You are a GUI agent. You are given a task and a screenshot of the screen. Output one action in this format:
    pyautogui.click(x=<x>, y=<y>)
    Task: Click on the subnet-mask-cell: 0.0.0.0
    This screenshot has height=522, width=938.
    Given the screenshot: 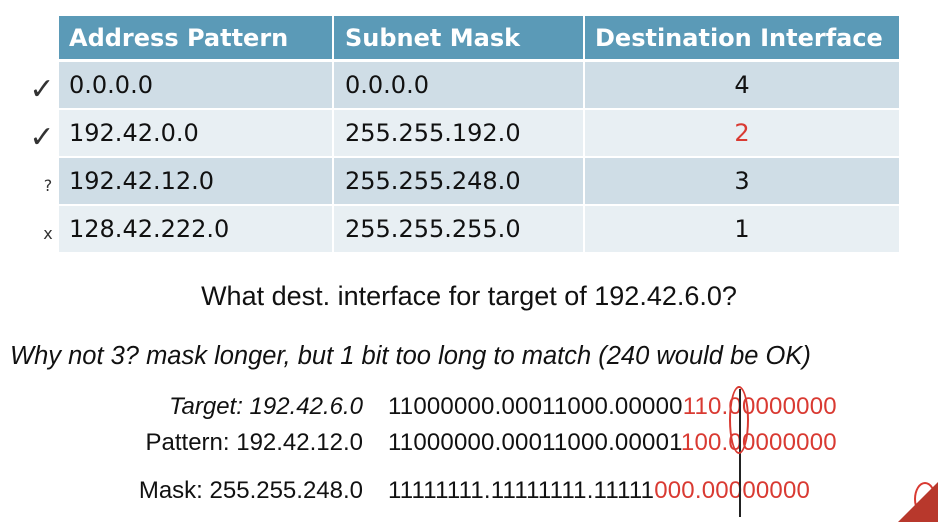 What is the action you would take?
    pyautogui.click(x=459, y=86)
    